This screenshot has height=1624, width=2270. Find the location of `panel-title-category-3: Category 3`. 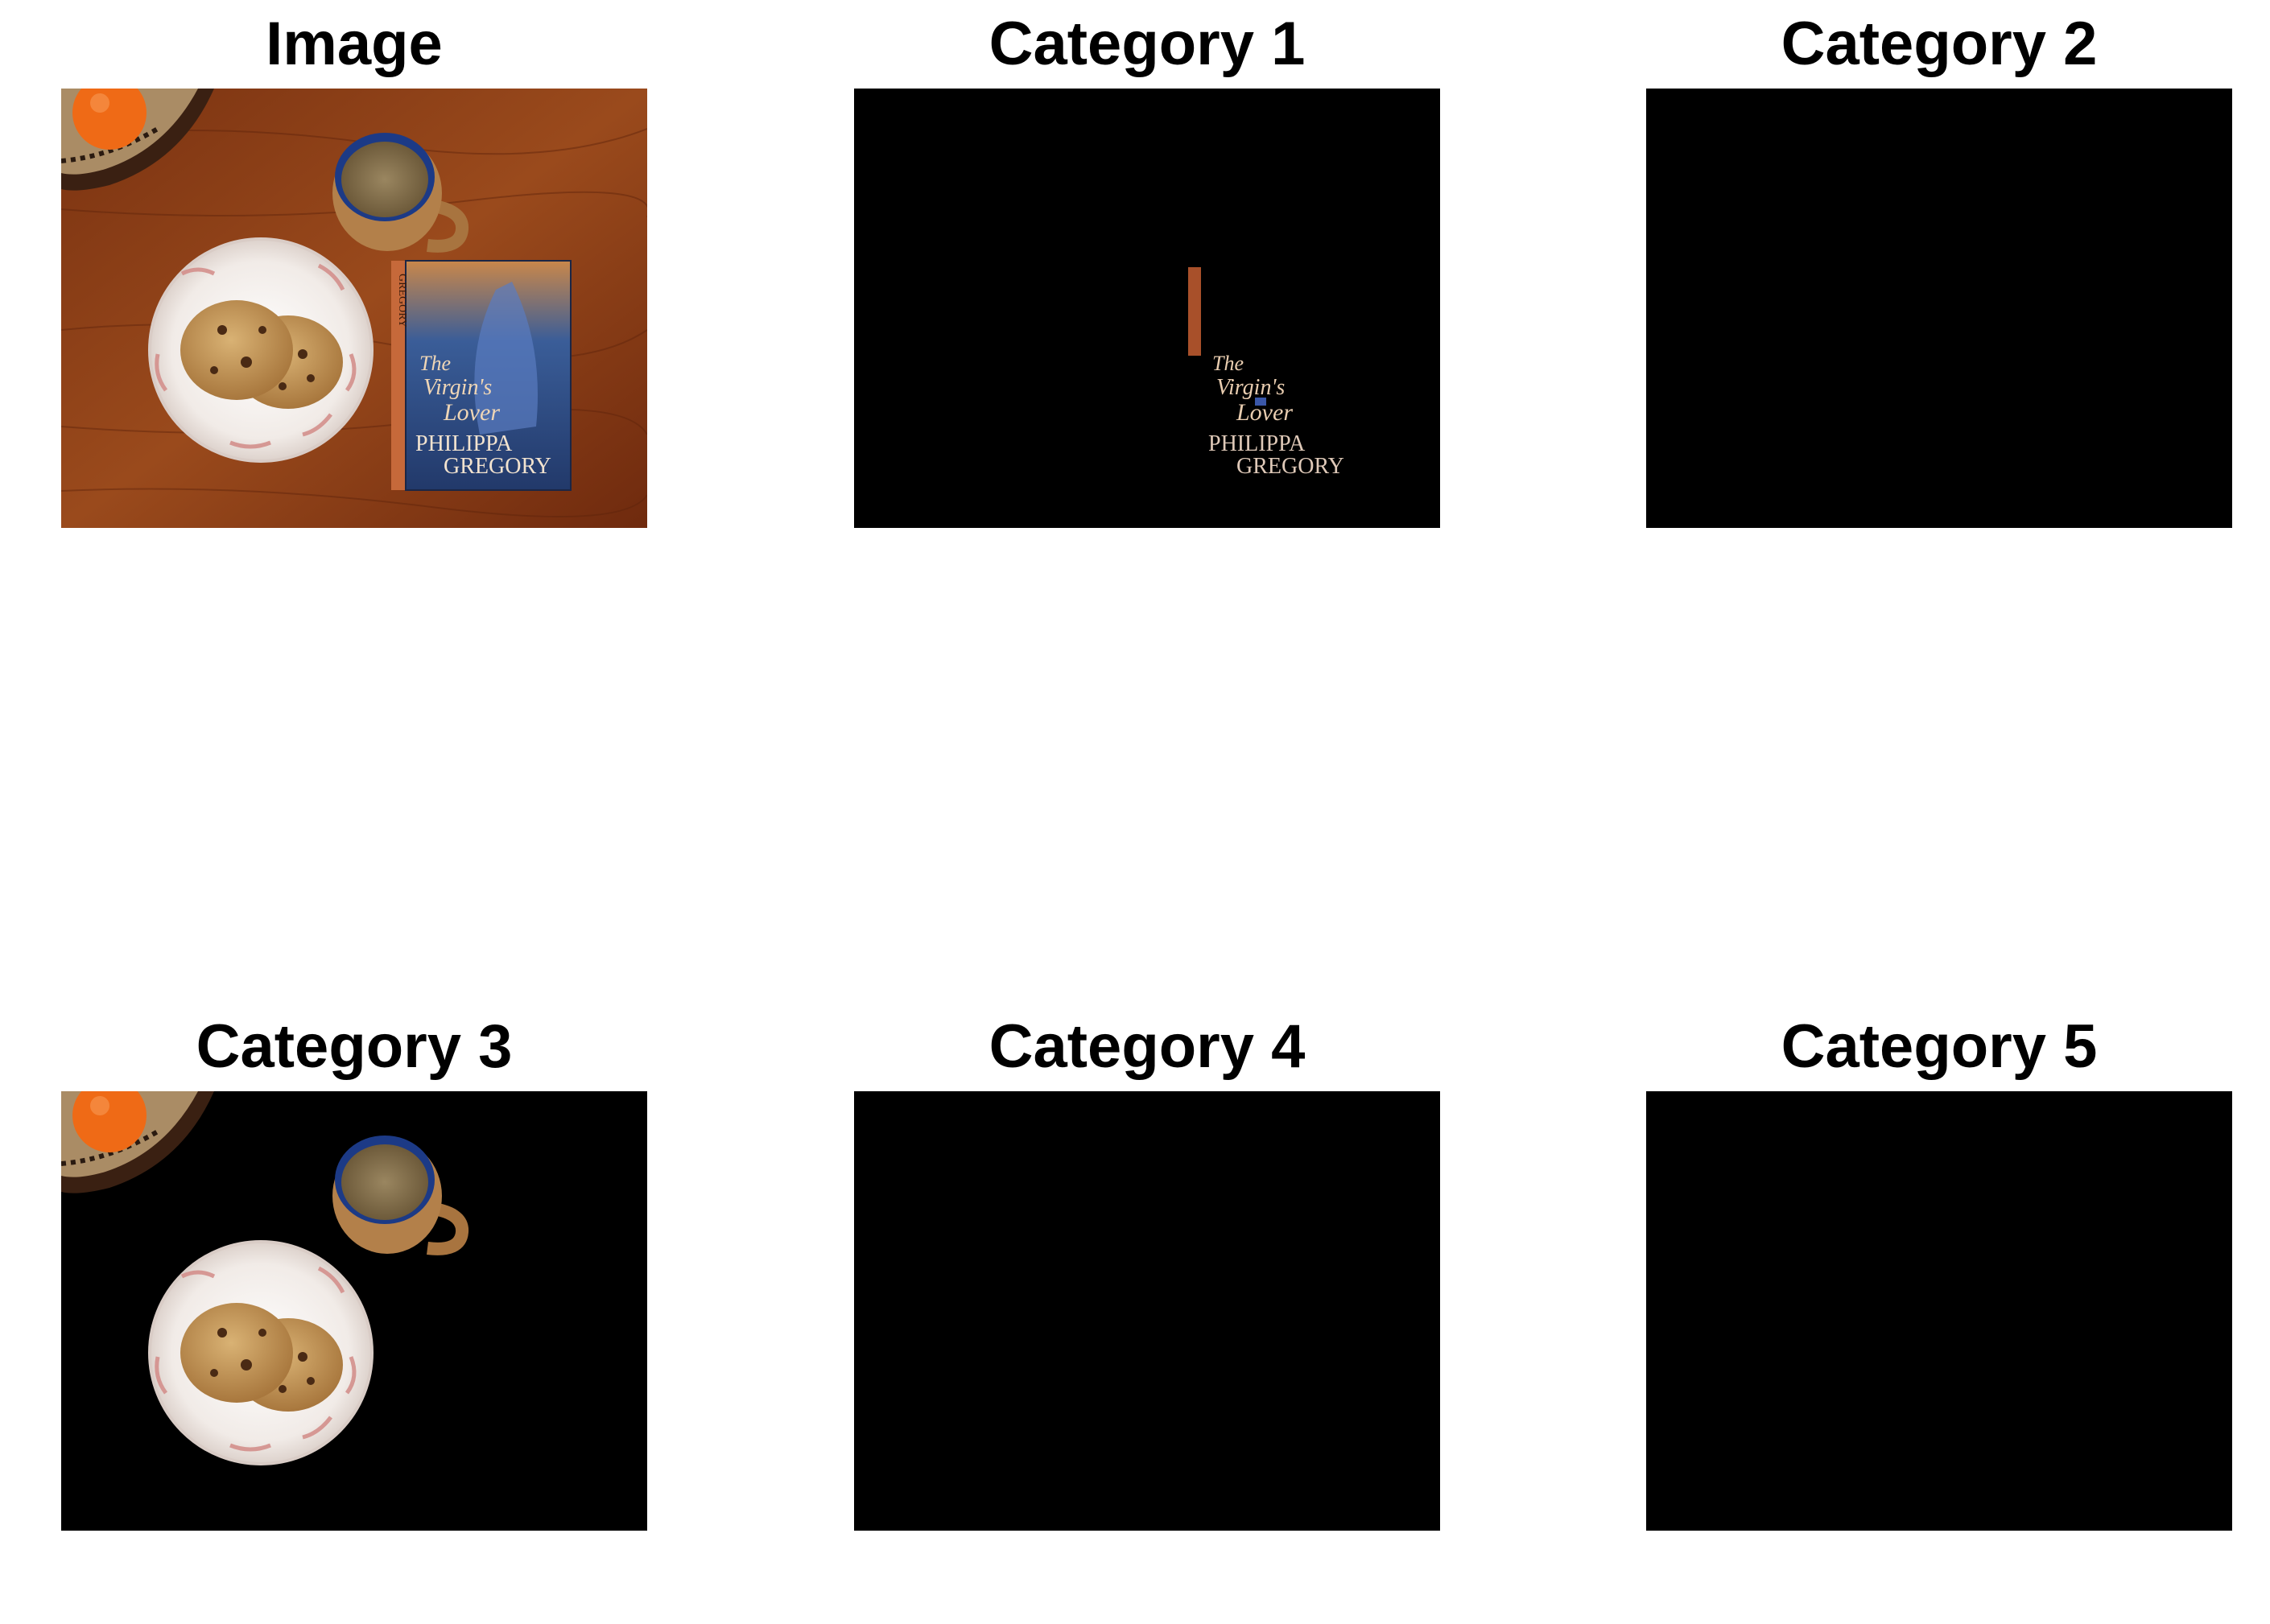

panel-title-category-3: Category 3 is located at coordinates (355, 1046).